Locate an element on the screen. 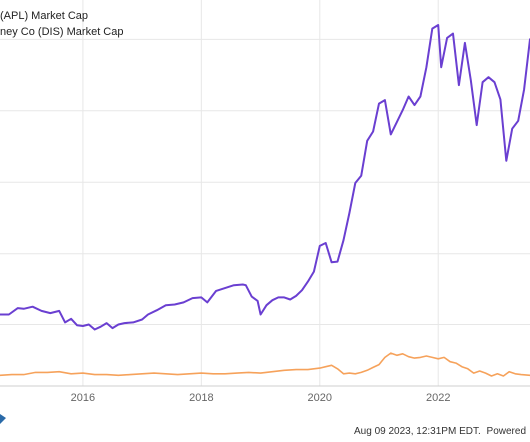 Image resolution: width=530 pixels, height=442 pixels. x-tick-label-2022: 2022 is located at coordinates (438, 398).